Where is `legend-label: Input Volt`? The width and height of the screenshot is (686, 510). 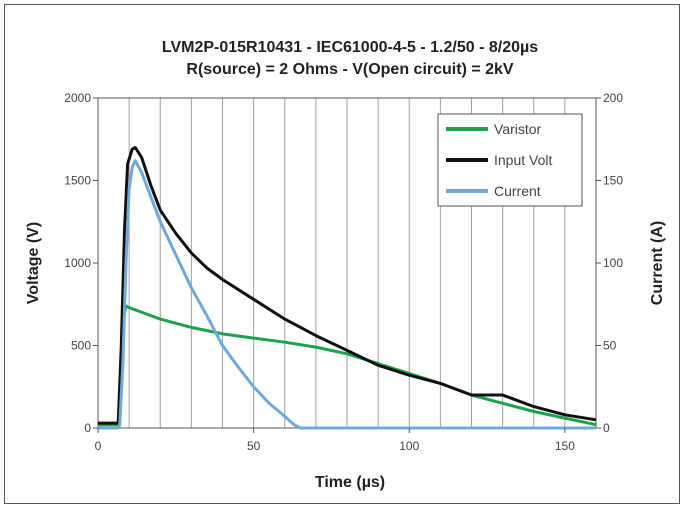 legend-label: Input Volt is located at coordinates (523, 160).